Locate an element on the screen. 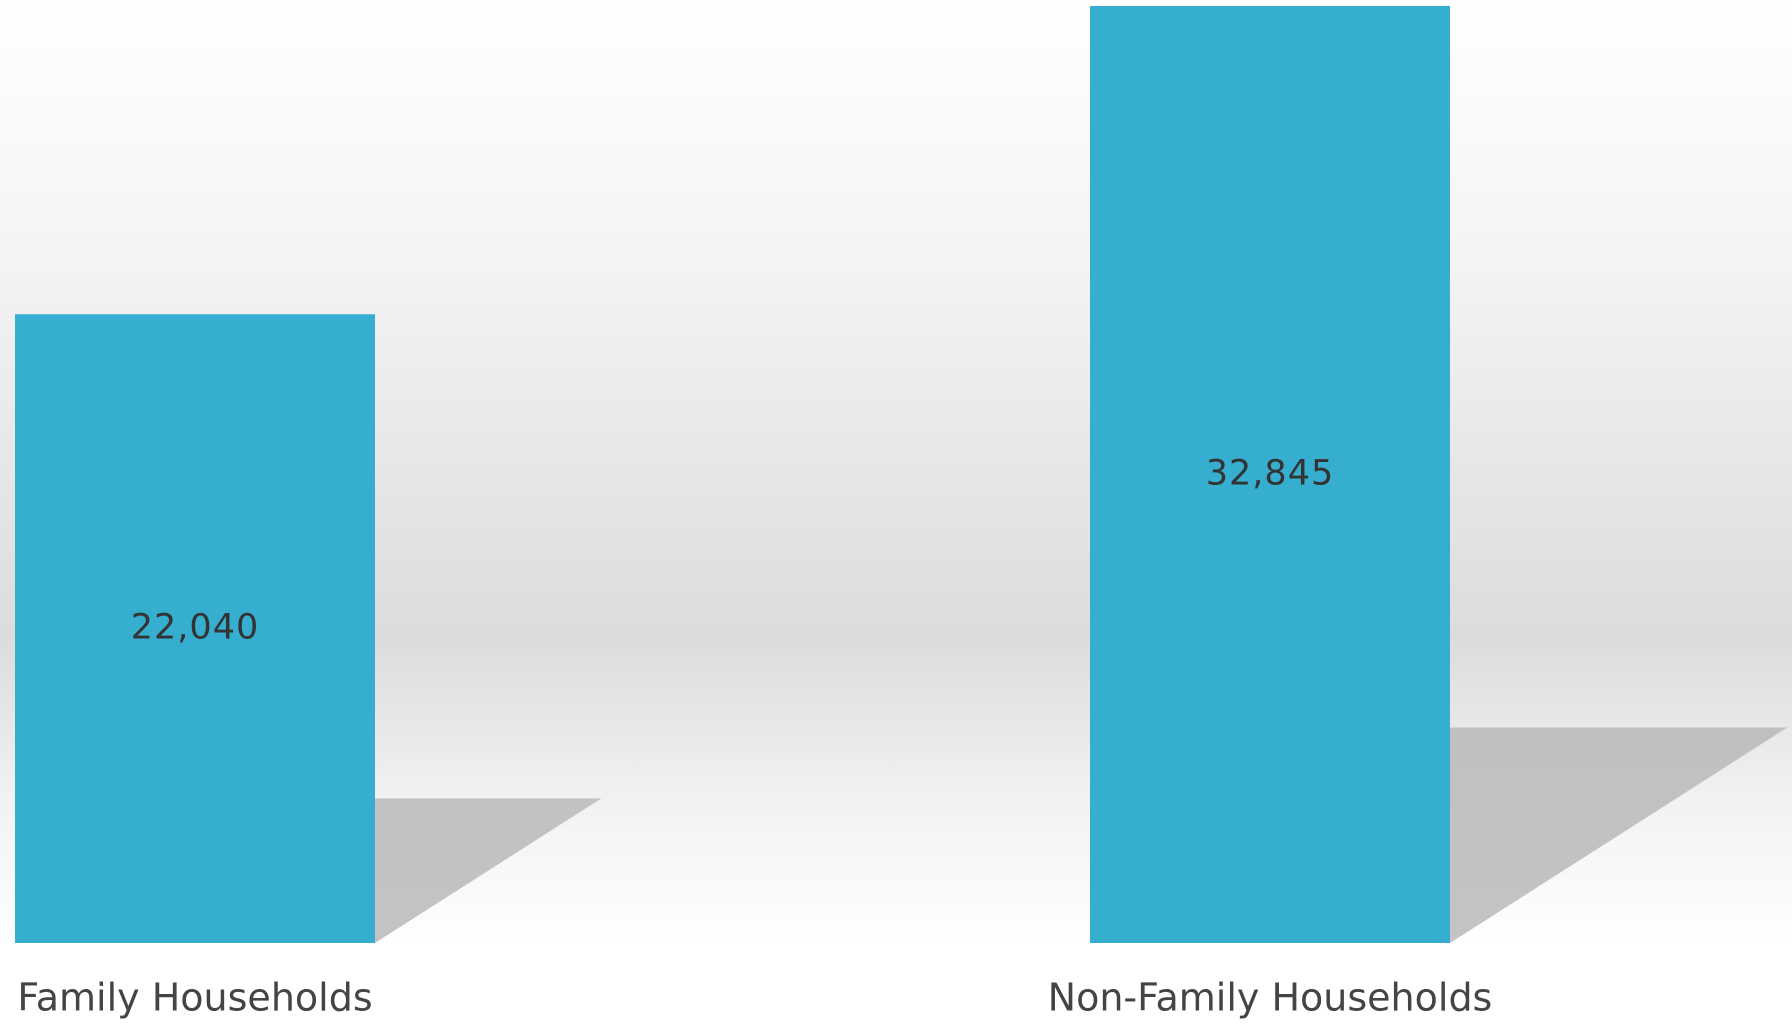  value-label: 32,845 is located at coordinates (1270, 474).